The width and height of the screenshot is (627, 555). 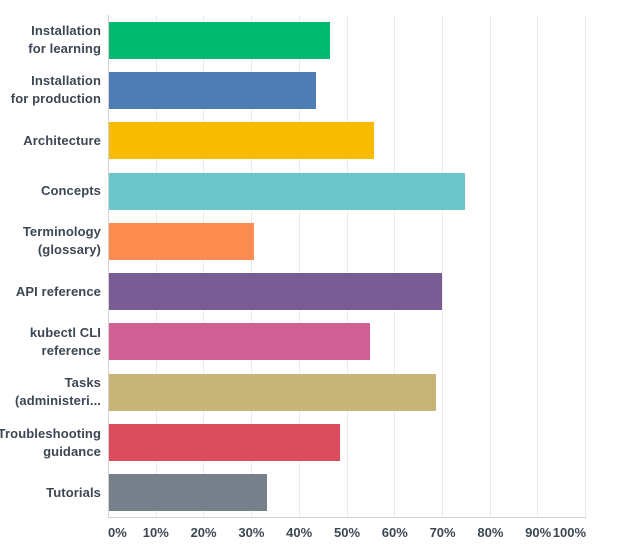 I want to click on category-label-line: Architecture, so click(x=62, y=140).